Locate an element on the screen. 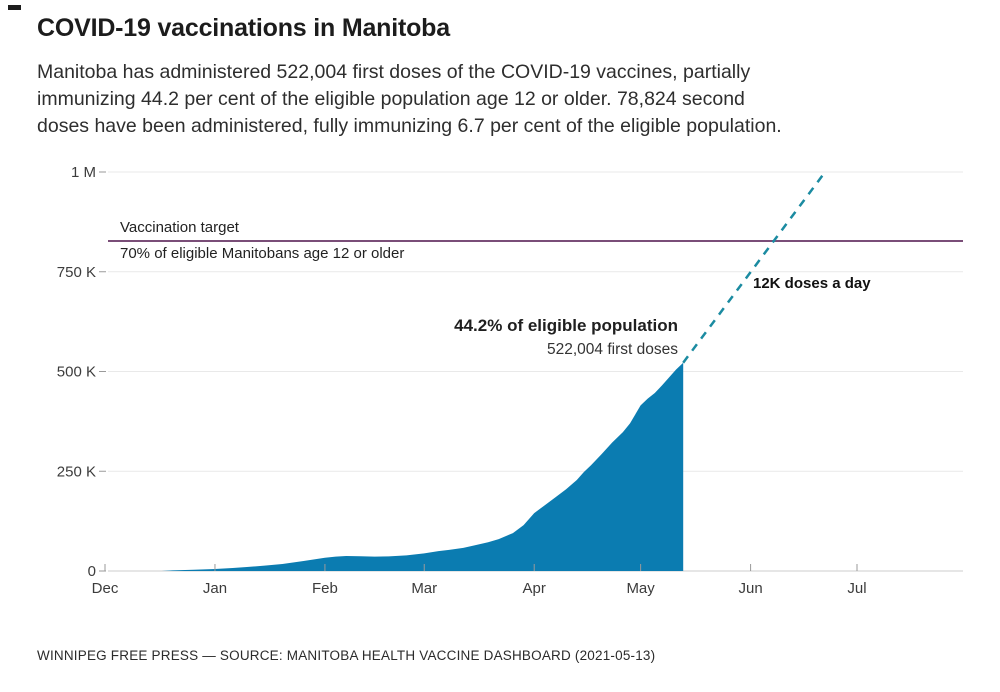  x-axis-tick-label: Apr is located at coordinates (534, 588).